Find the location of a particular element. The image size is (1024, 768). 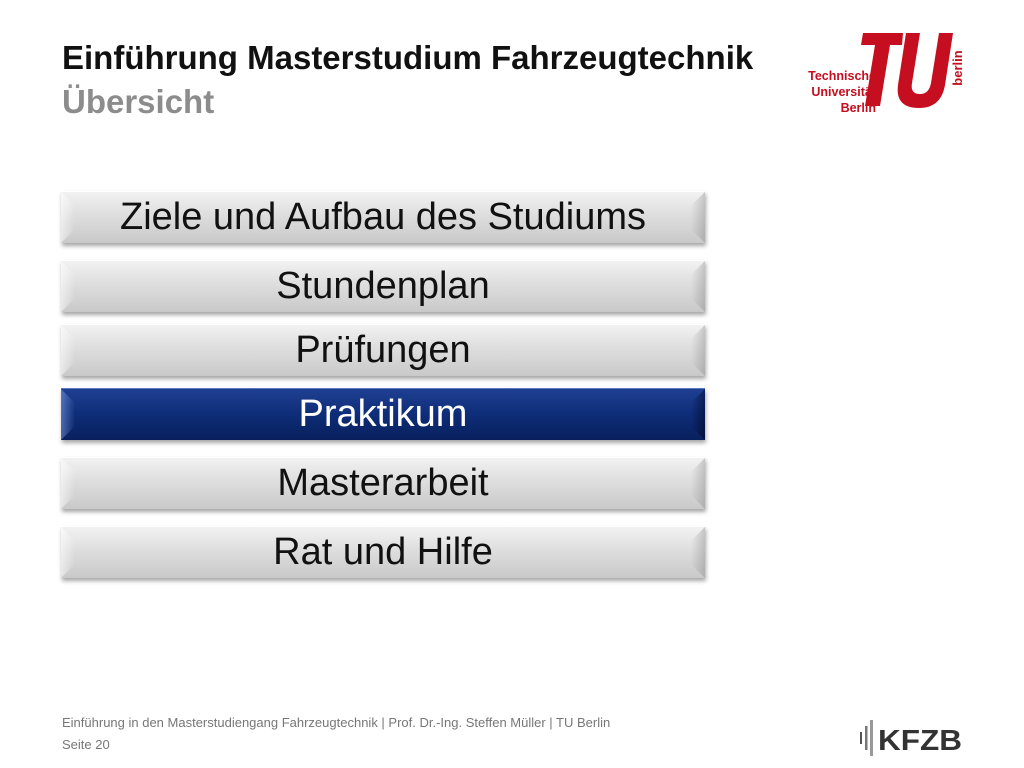

svg-text: KFZB is located at coordinates (920, 741).